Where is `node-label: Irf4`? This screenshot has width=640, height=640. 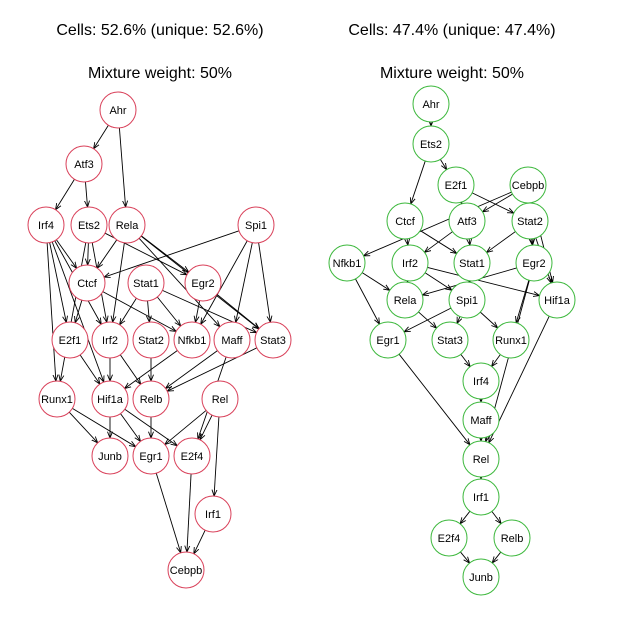
node-label: Irf4 is located at coordinates (481, 382).